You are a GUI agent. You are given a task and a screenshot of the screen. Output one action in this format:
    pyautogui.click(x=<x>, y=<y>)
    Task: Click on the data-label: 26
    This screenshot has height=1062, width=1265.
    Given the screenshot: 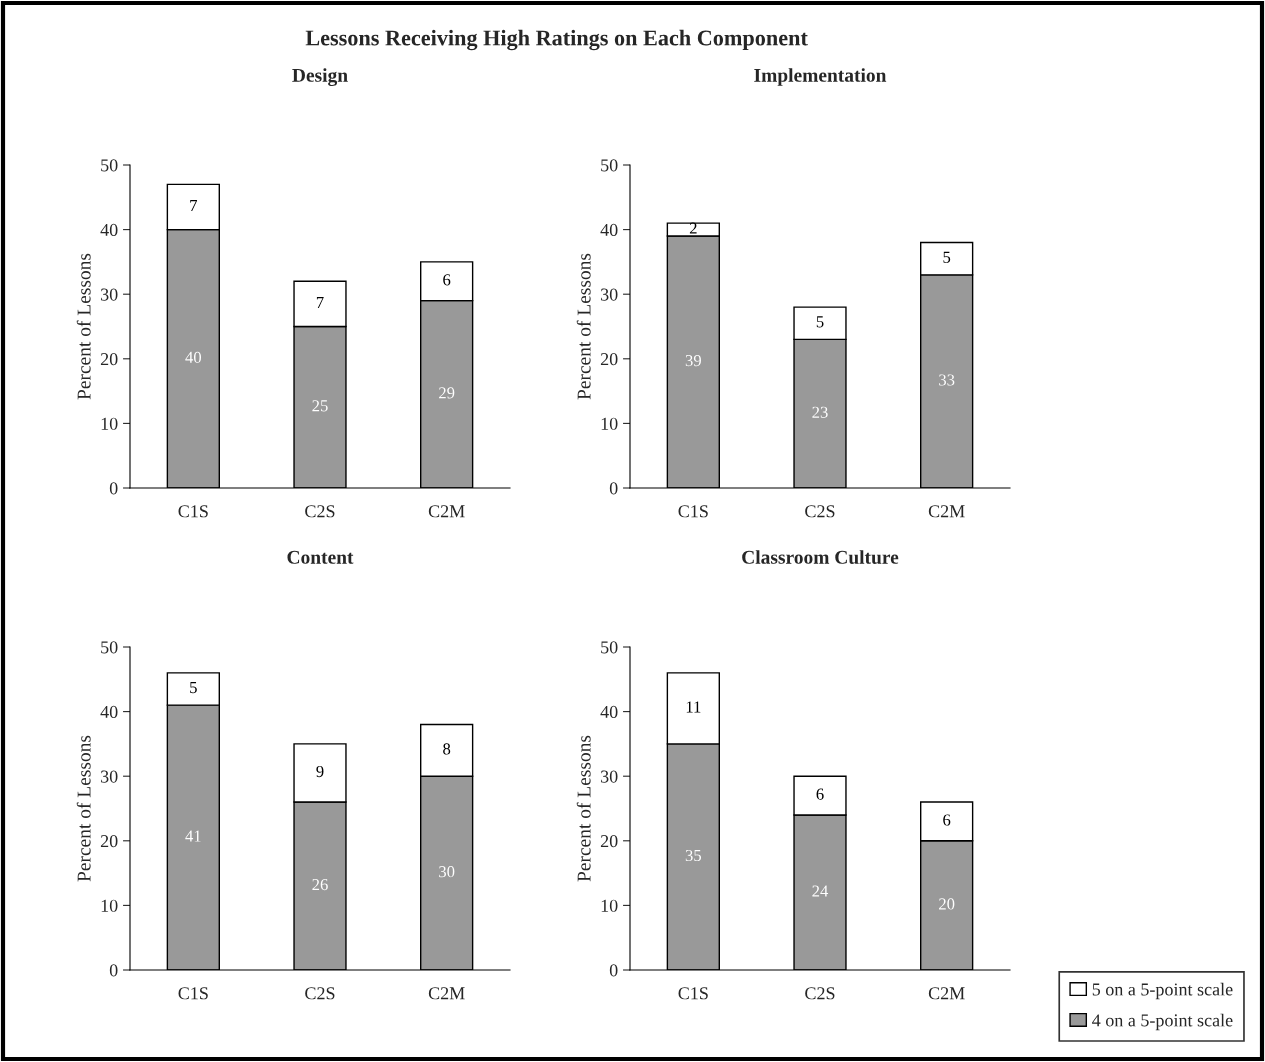 What is the action you would take?
    pyautogui.click(x=320, y=884)
    